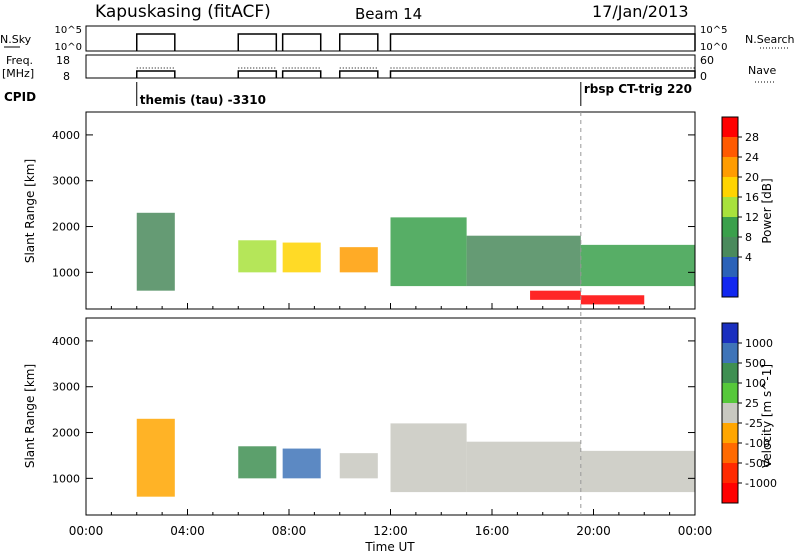 The height and width of the screenshot is (554, 800). What do you see at coordinates (762, 70) in the screenshot?
I see `nave-label: Nave` at bounding box center [762, 70].